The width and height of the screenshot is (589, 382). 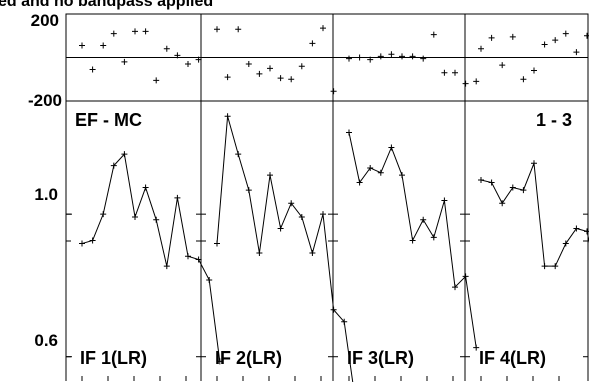 I want to click on panel-label: IF 1(LR), so click(x=113, y=358).